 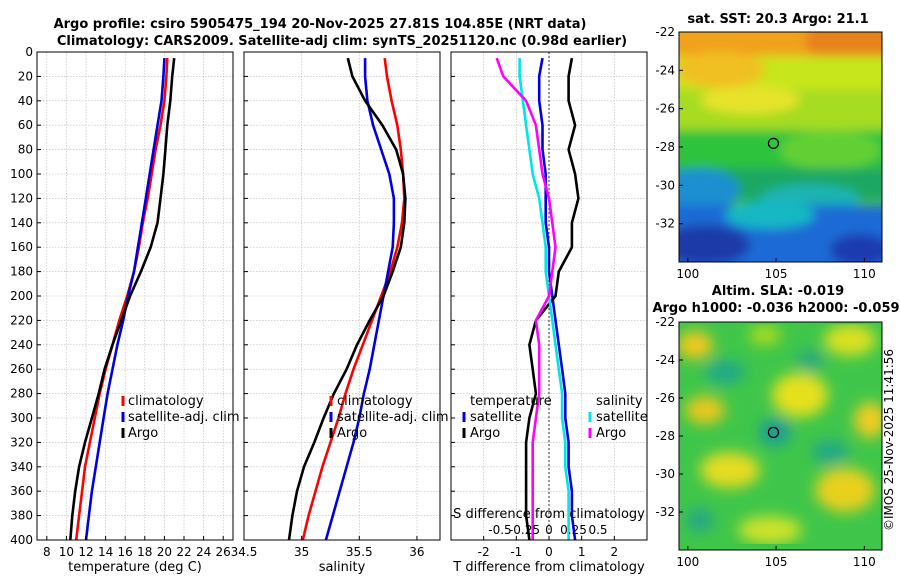 What do you see at coordinates (549, 530) in the screenshot?
I see `s-difference-tick-label: 0` at bounding box center [549, 530].